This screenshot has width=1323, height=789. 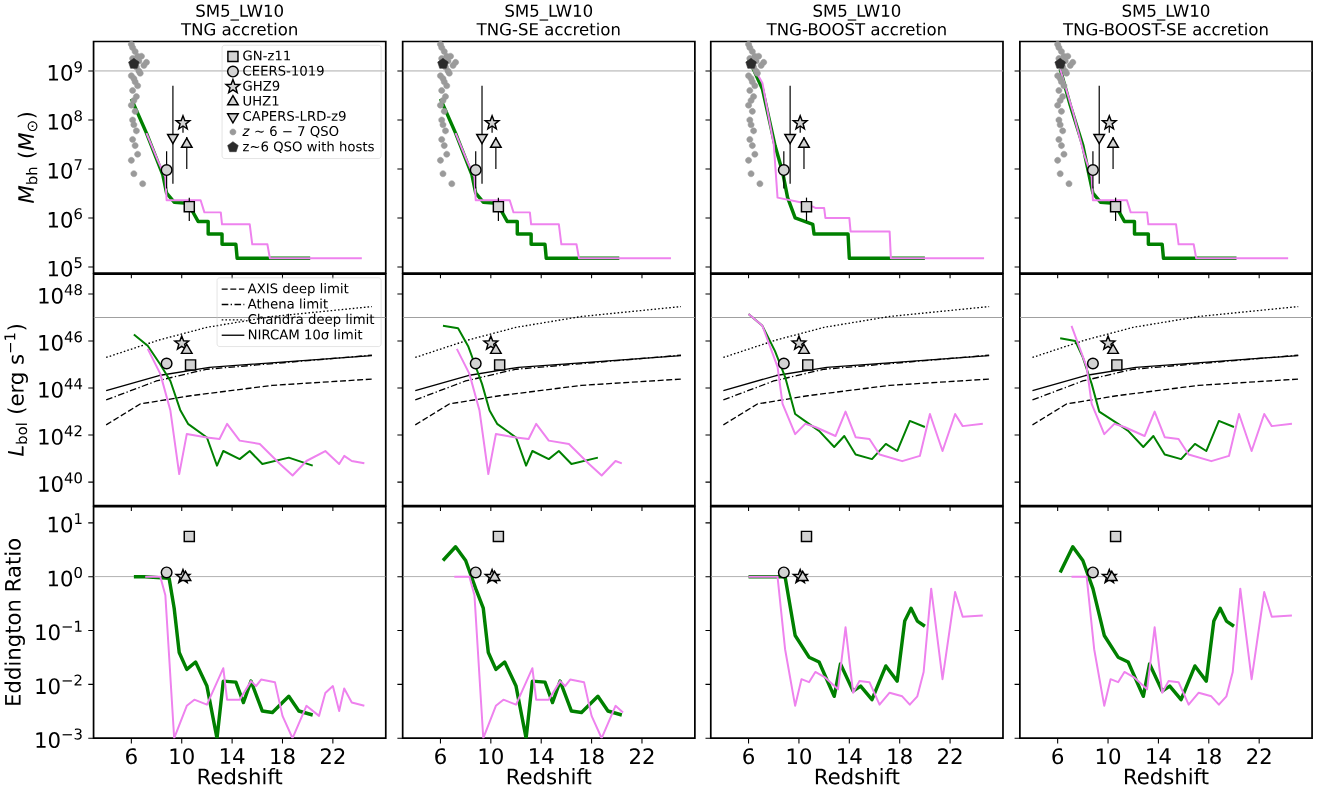 What do you see at coordinates (65, 523) in the screenshot?
I see `y-tick-label: 10$^{1}$` at bounding box center [65, 523].